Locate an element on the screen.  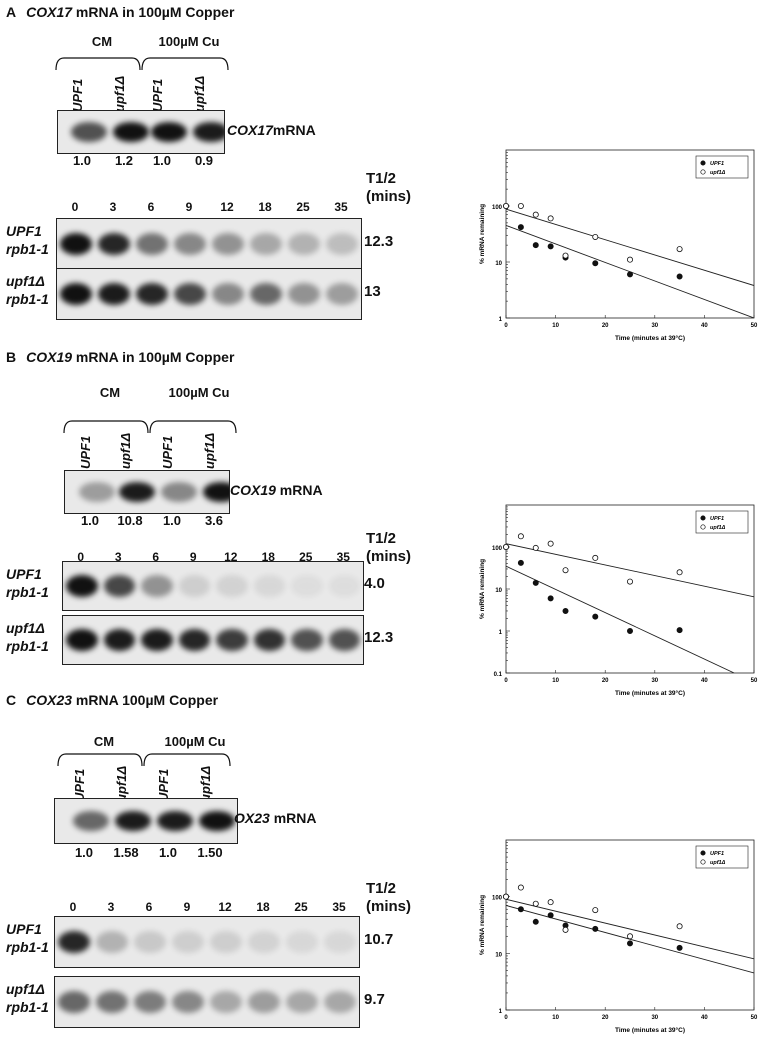
y-tick-label: 1 is located at coordinates (501, 633).